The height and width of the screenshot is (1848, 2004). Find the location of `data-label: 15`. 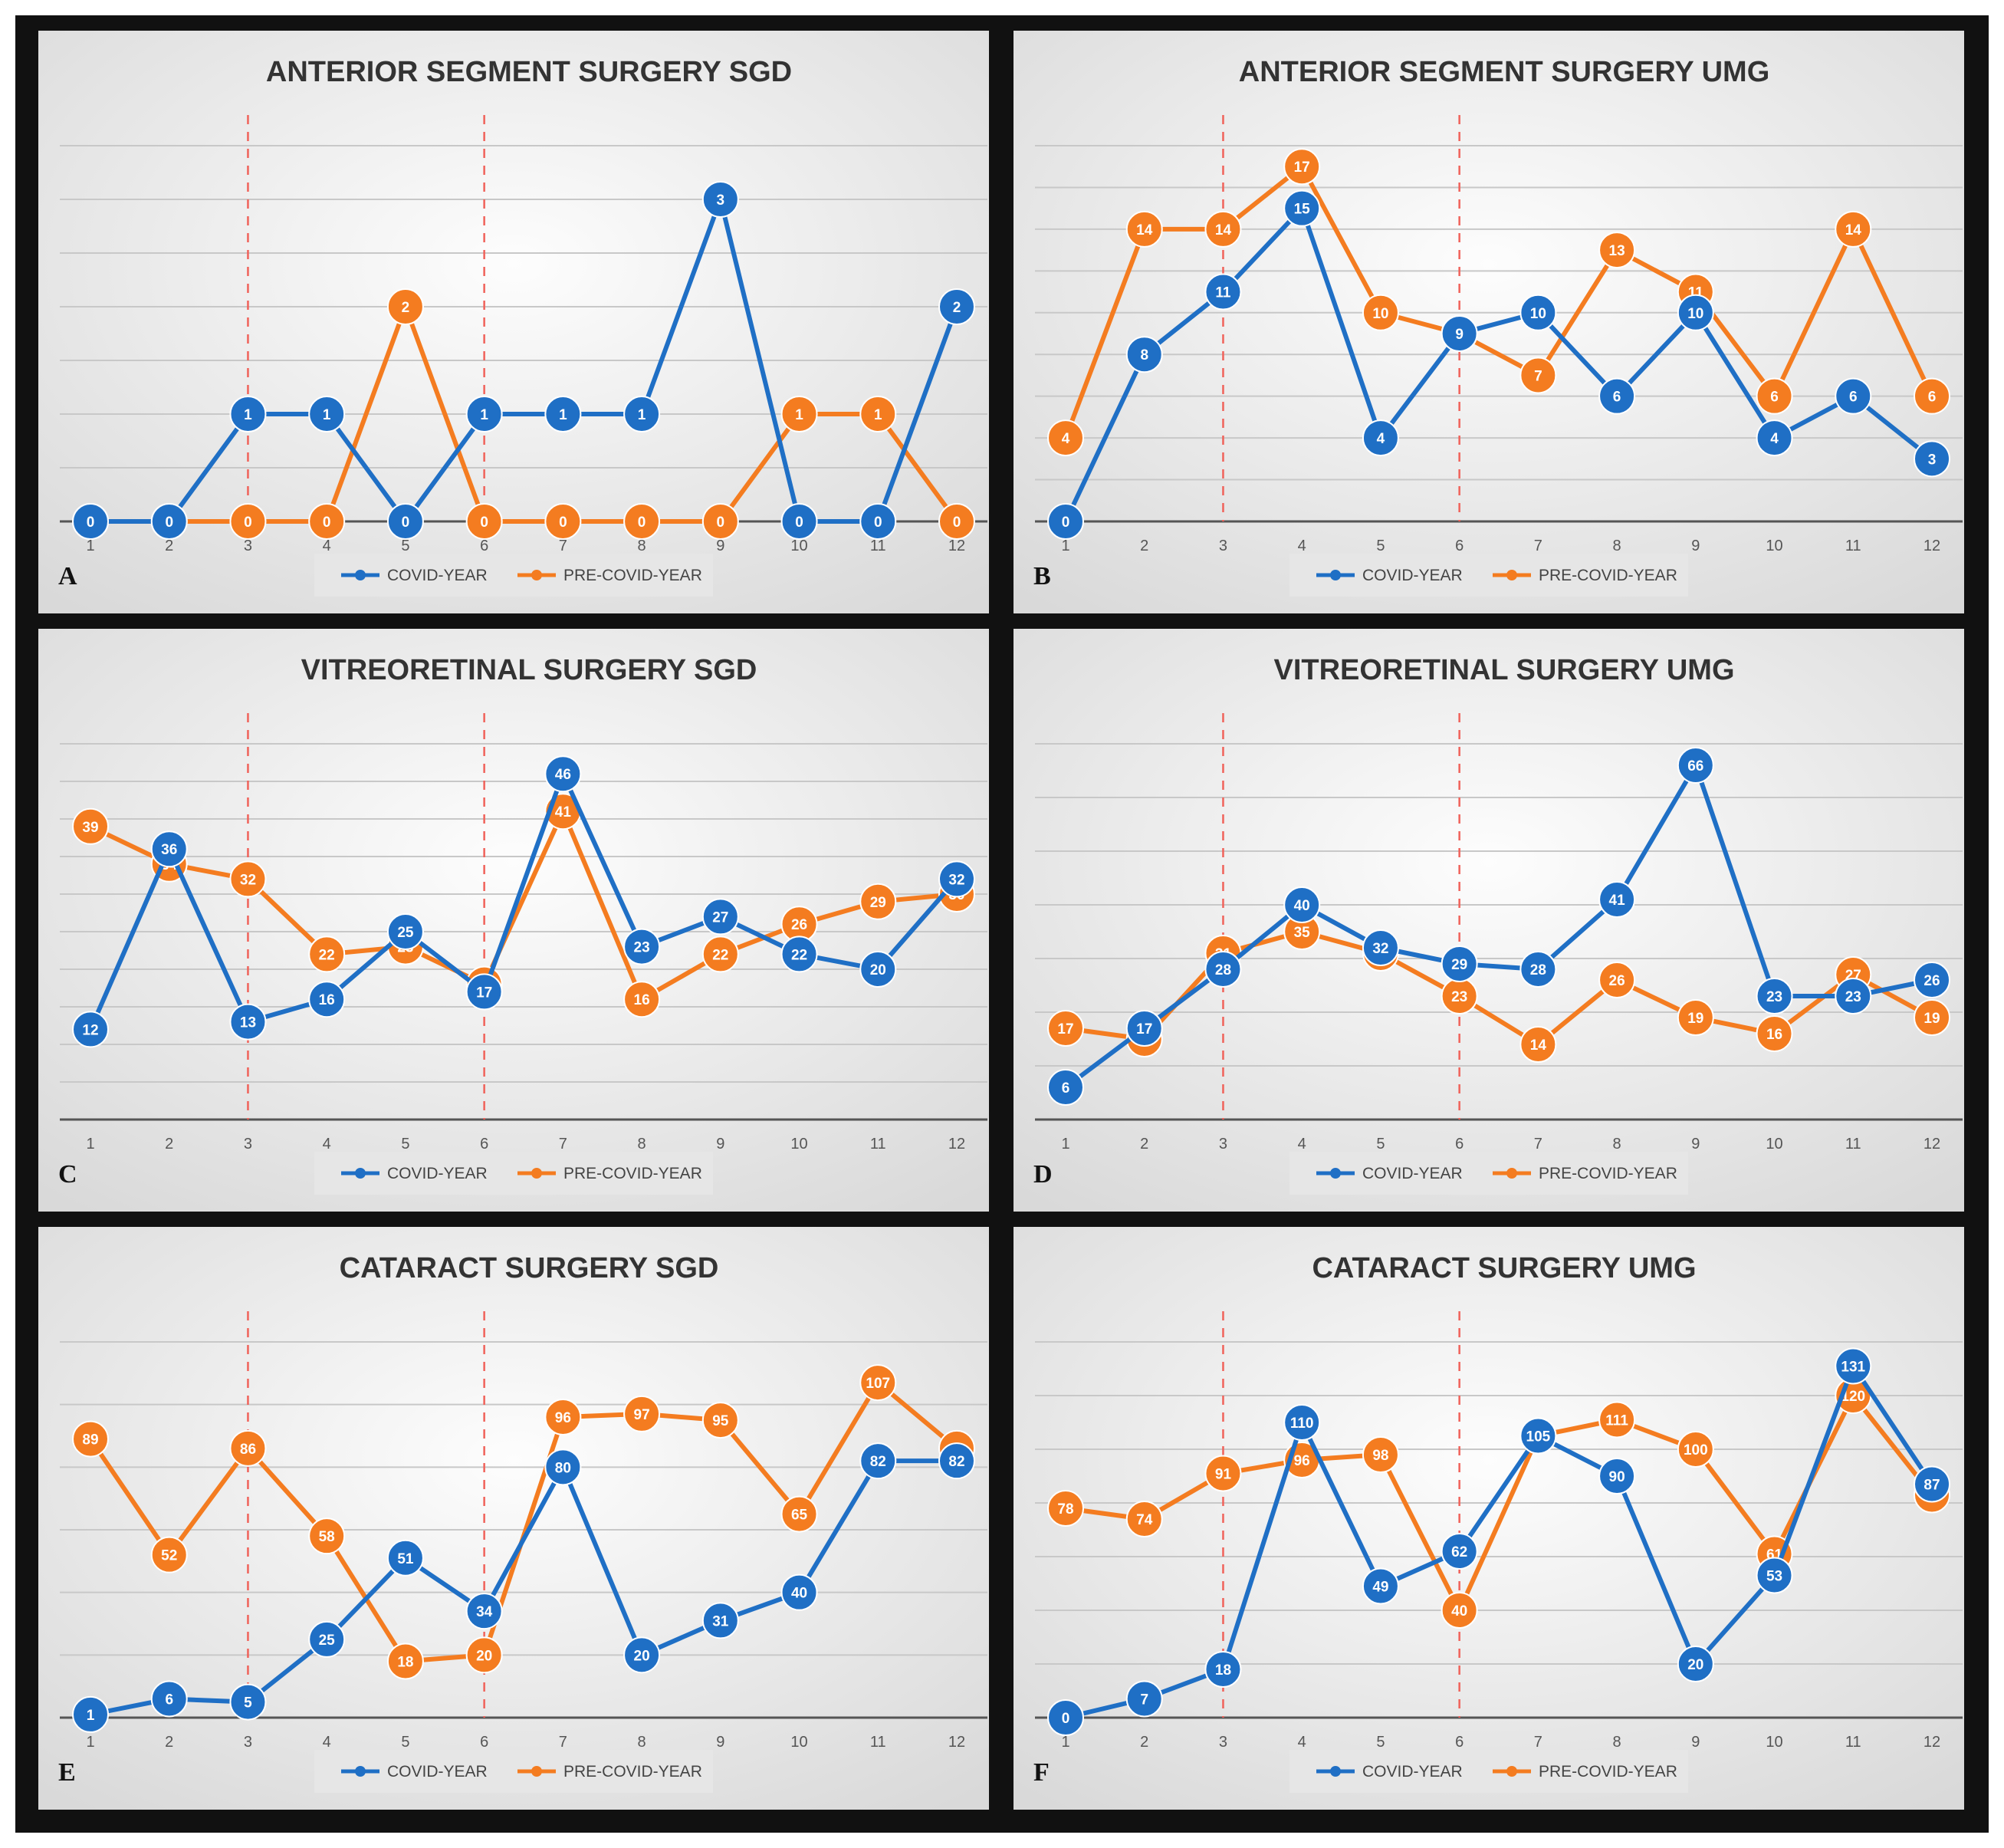

data-label: 15 is located at coordinates (1302, 210).